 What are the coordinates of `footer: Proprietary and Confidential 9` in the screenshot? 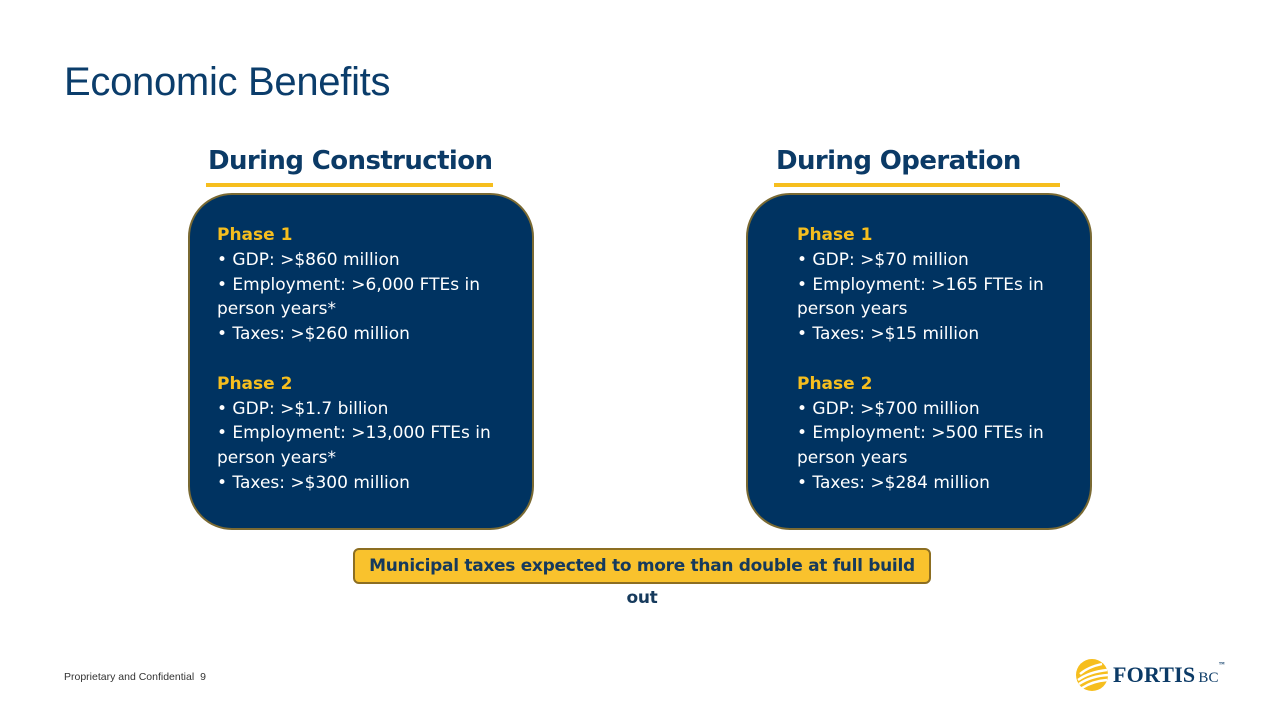 It's located at (135, 677).